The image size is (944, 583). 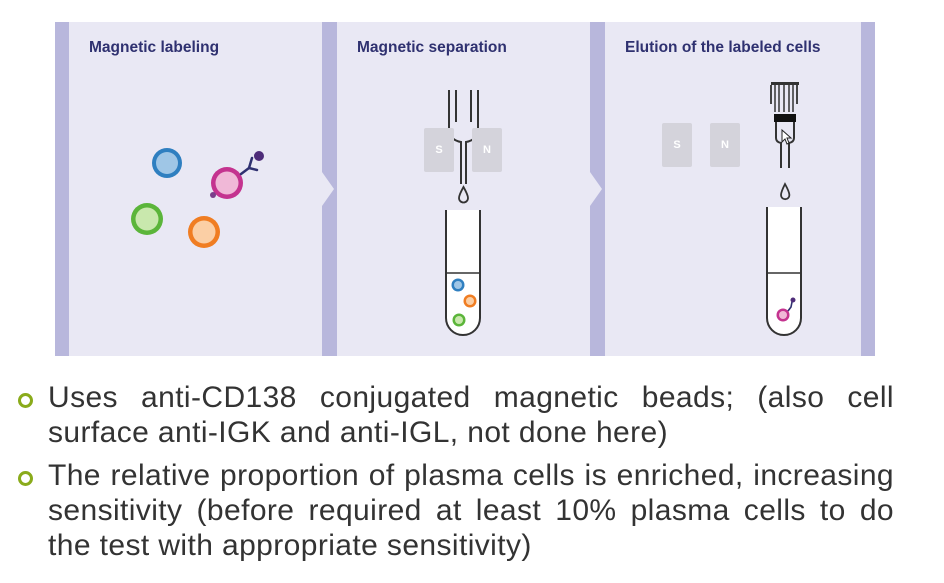 What do you see at coordinates (470, 301) in the screenshot?
I see `tube-orange-cell` at bounding box center [470, 301].